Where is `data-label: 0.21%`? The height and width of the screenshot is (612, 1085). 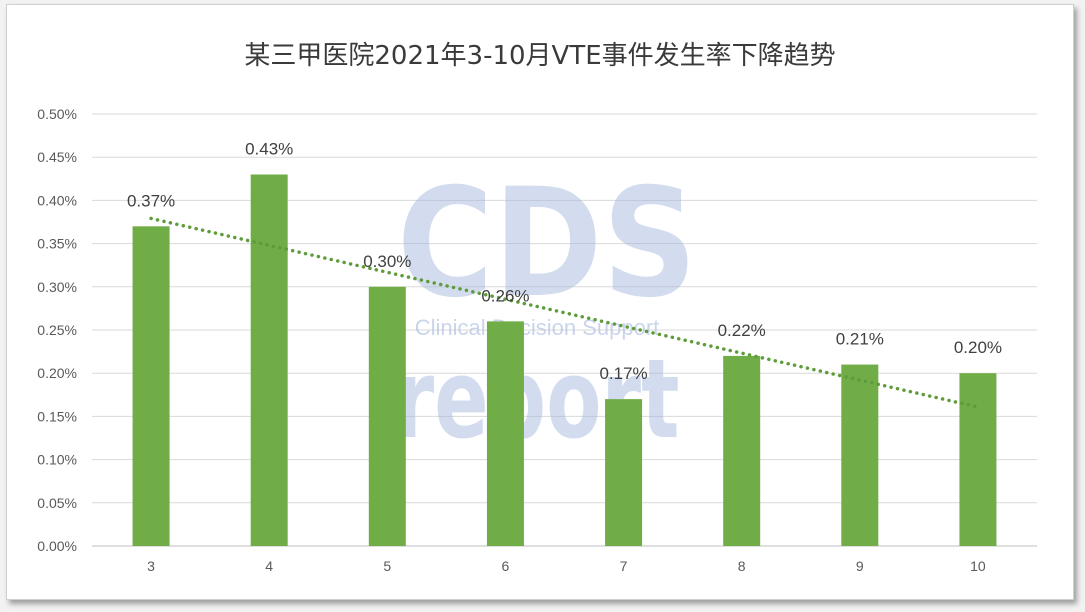 data-label: 0.21% is located at coordinates (860, 339).